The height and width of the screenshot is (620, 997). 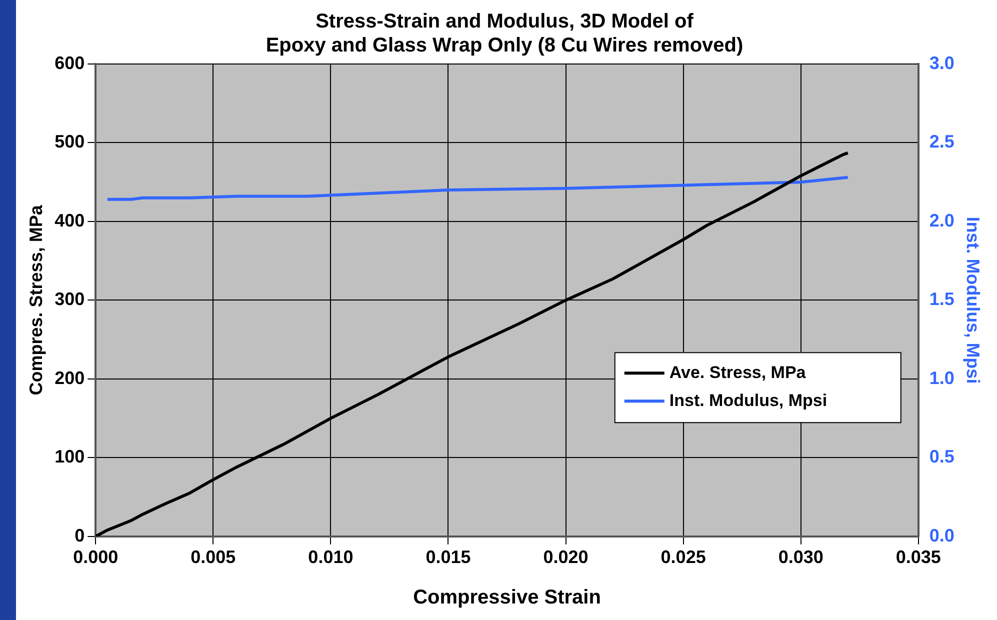 What do you see at coordinates (941, 299) in the screenshot?
I see `y2-tick-label: 1.5` at bounding box center [941, 299].